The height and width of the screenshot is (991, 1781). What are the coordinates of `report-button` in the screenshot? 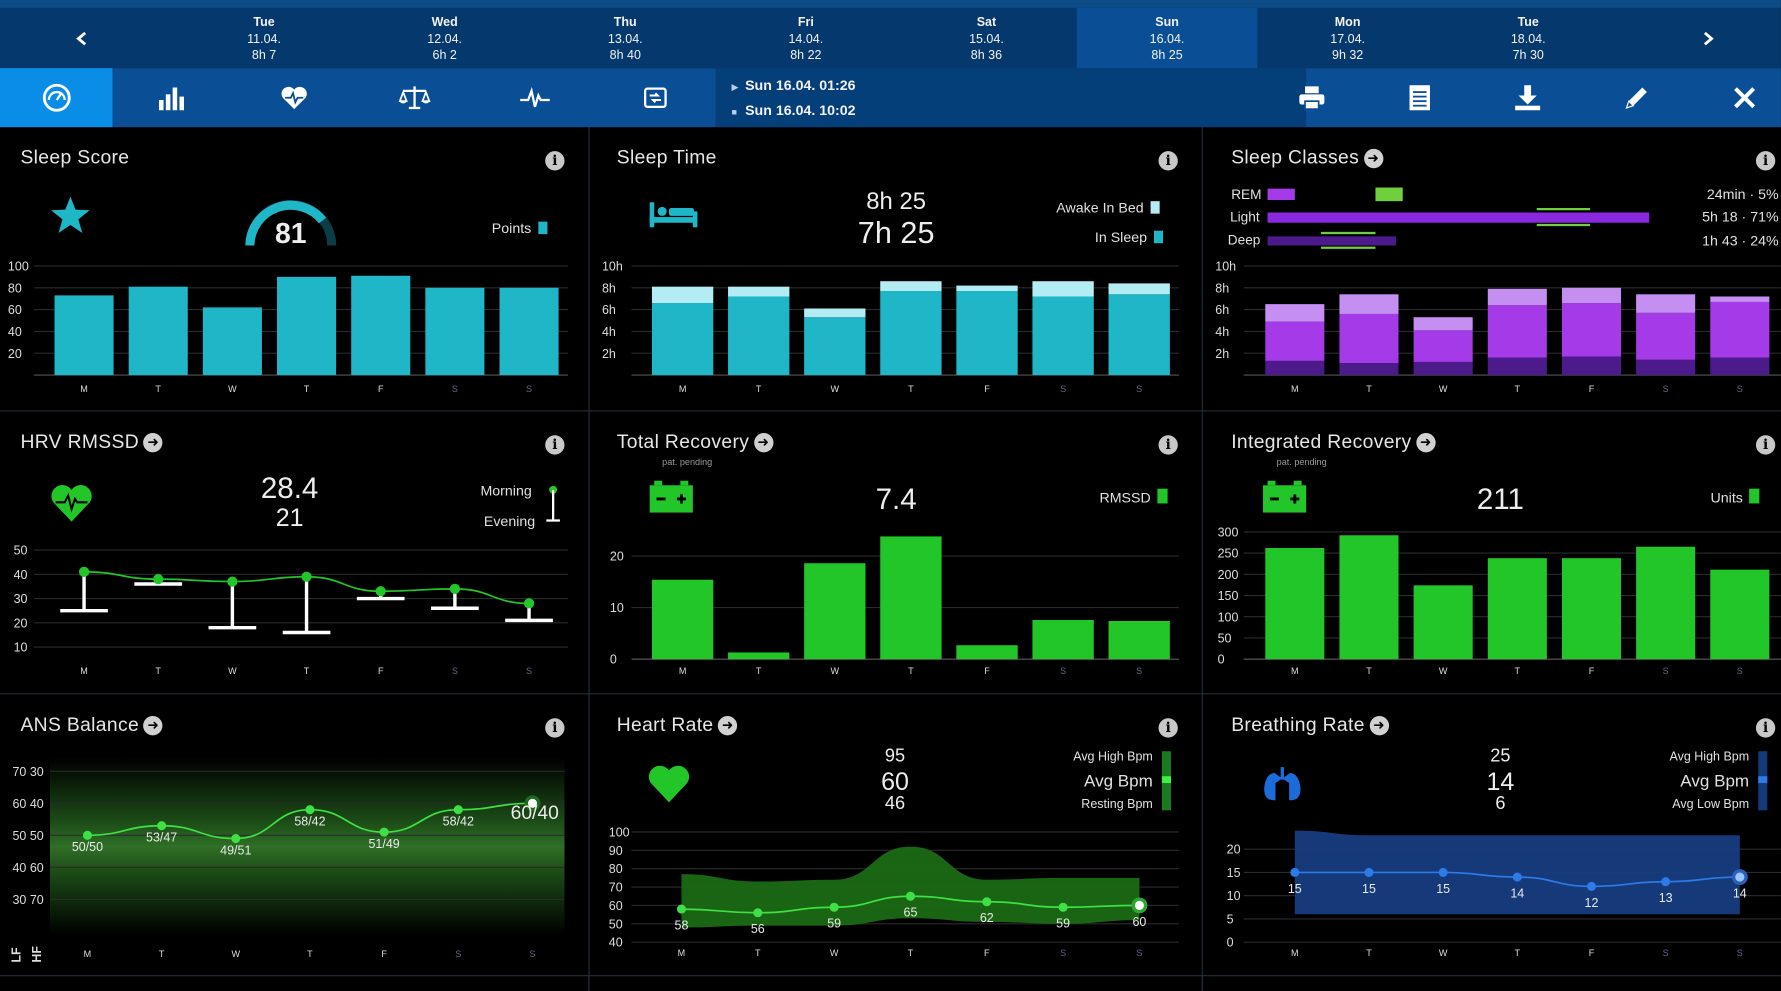 It's located at (1419, 97).